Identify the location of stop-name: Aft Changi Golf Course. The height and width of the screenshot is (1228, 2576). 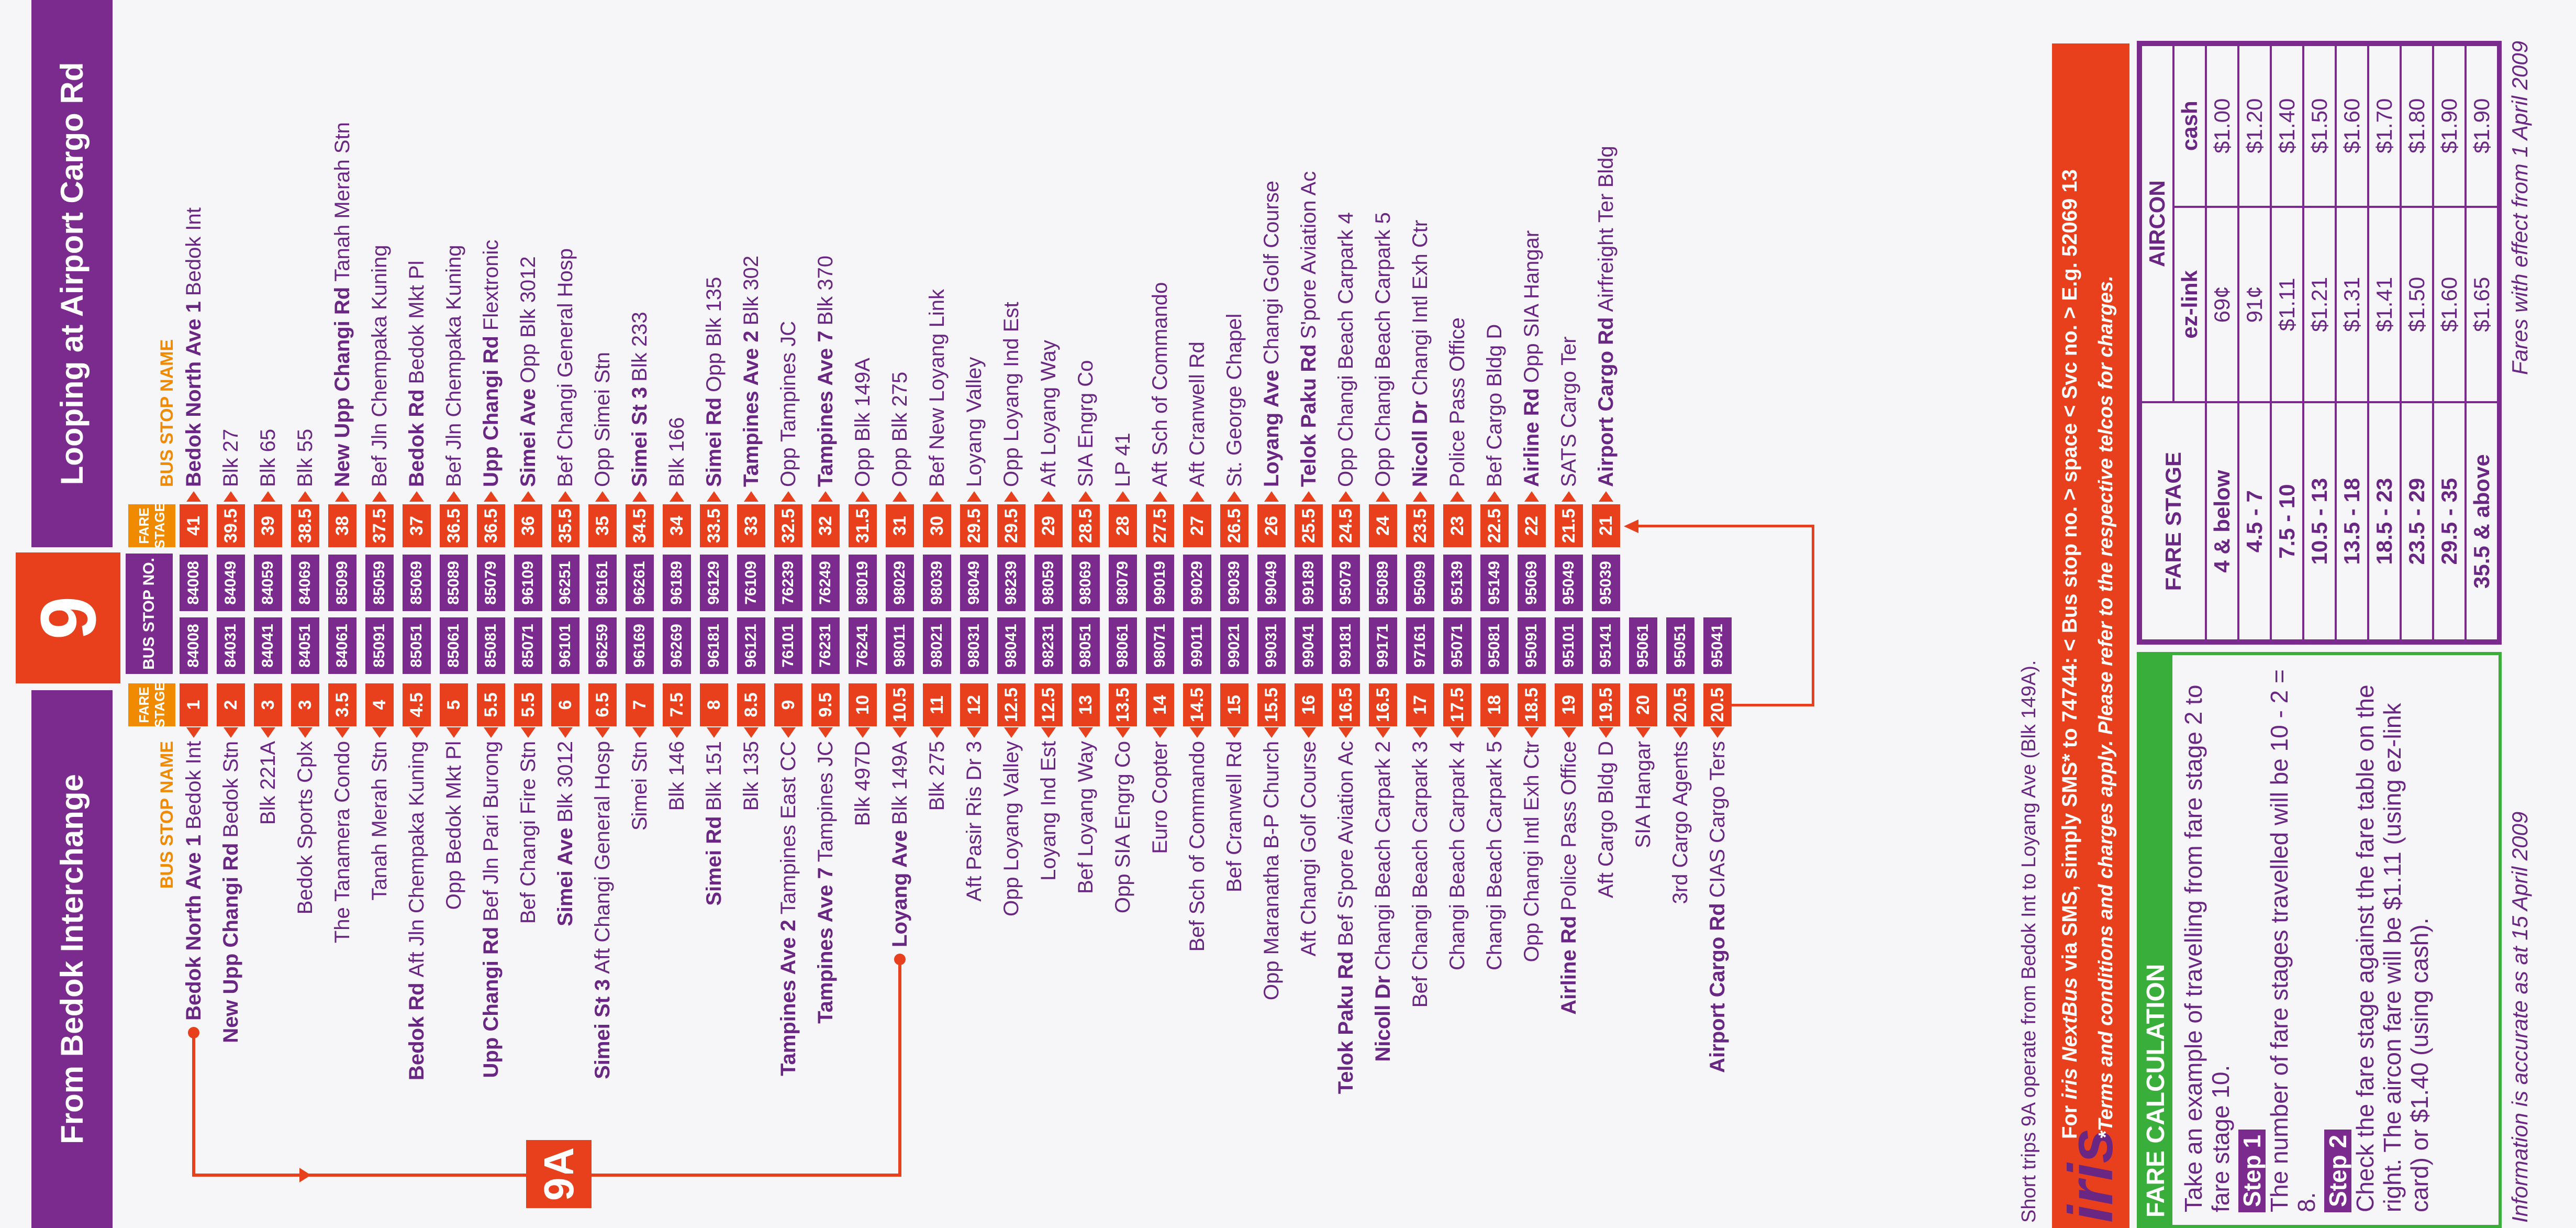
(1309, 984).